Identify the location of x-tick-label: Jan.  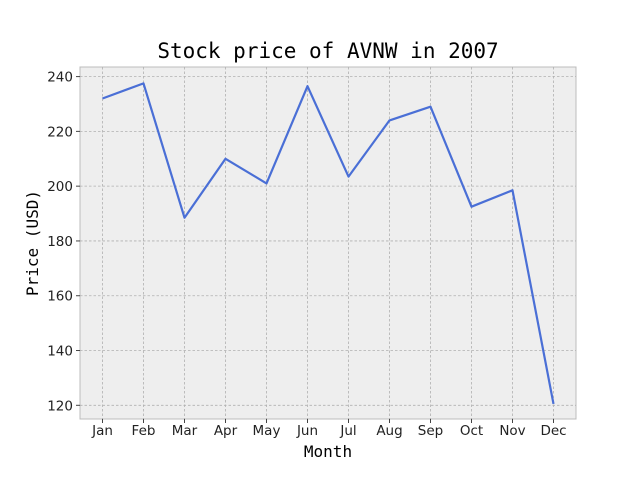
(102, 431).